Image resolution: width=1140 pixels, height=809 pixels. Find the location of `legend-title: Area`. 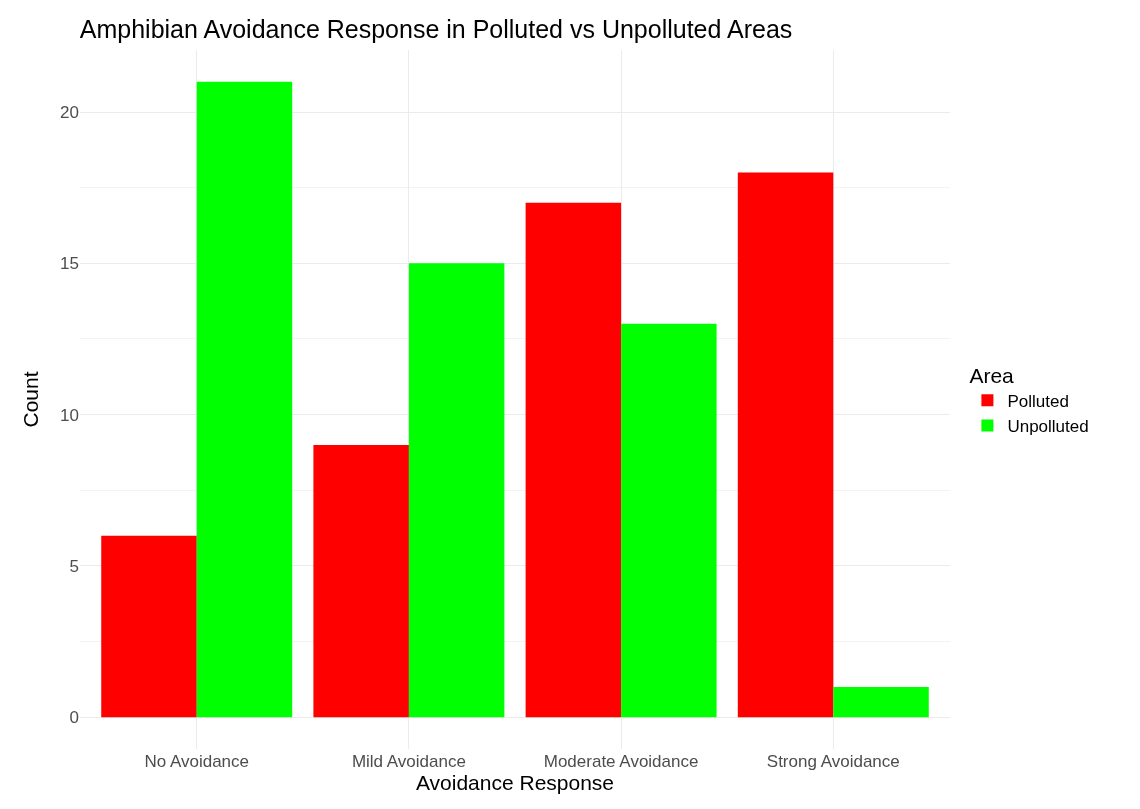

legend-title: Area is located at coordinates (992, 375).